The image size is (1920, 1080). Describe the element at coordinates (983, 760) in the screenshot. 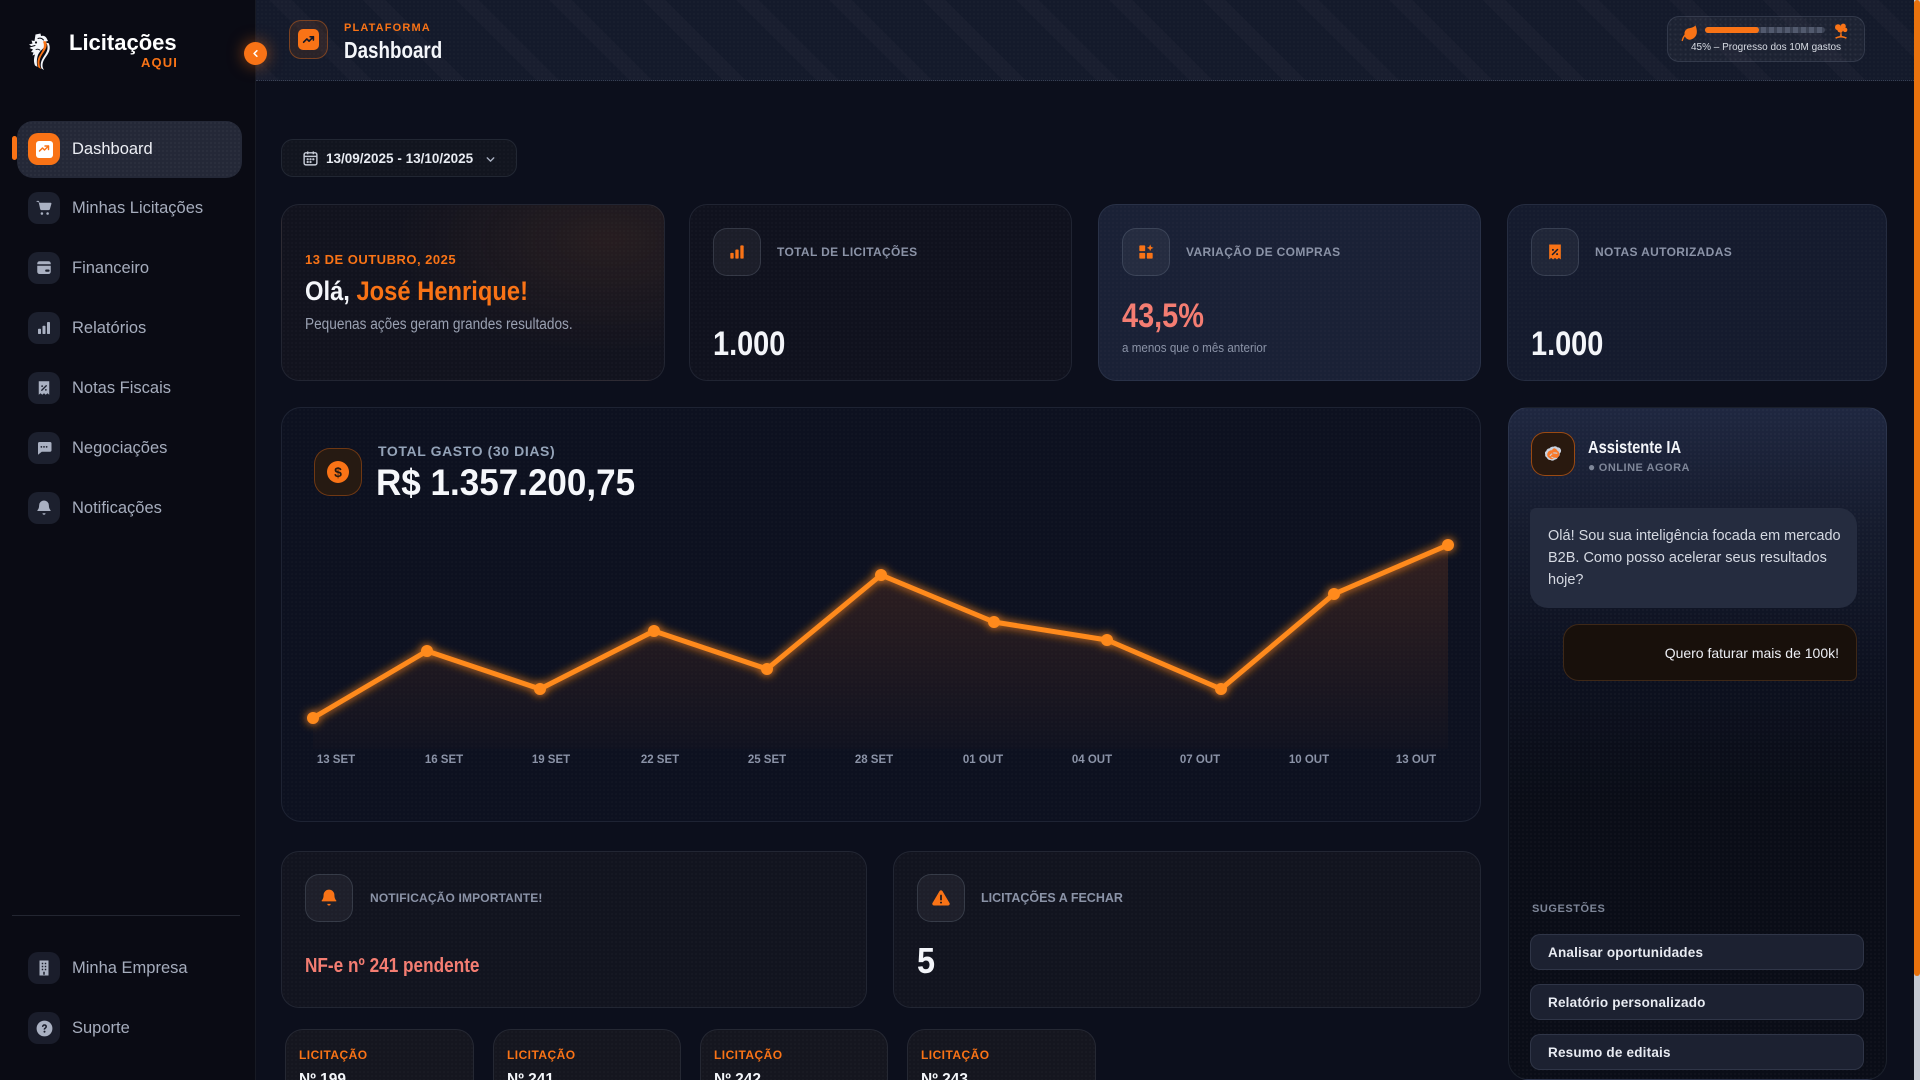

I see `svg-text: 01 OUT` at that location.